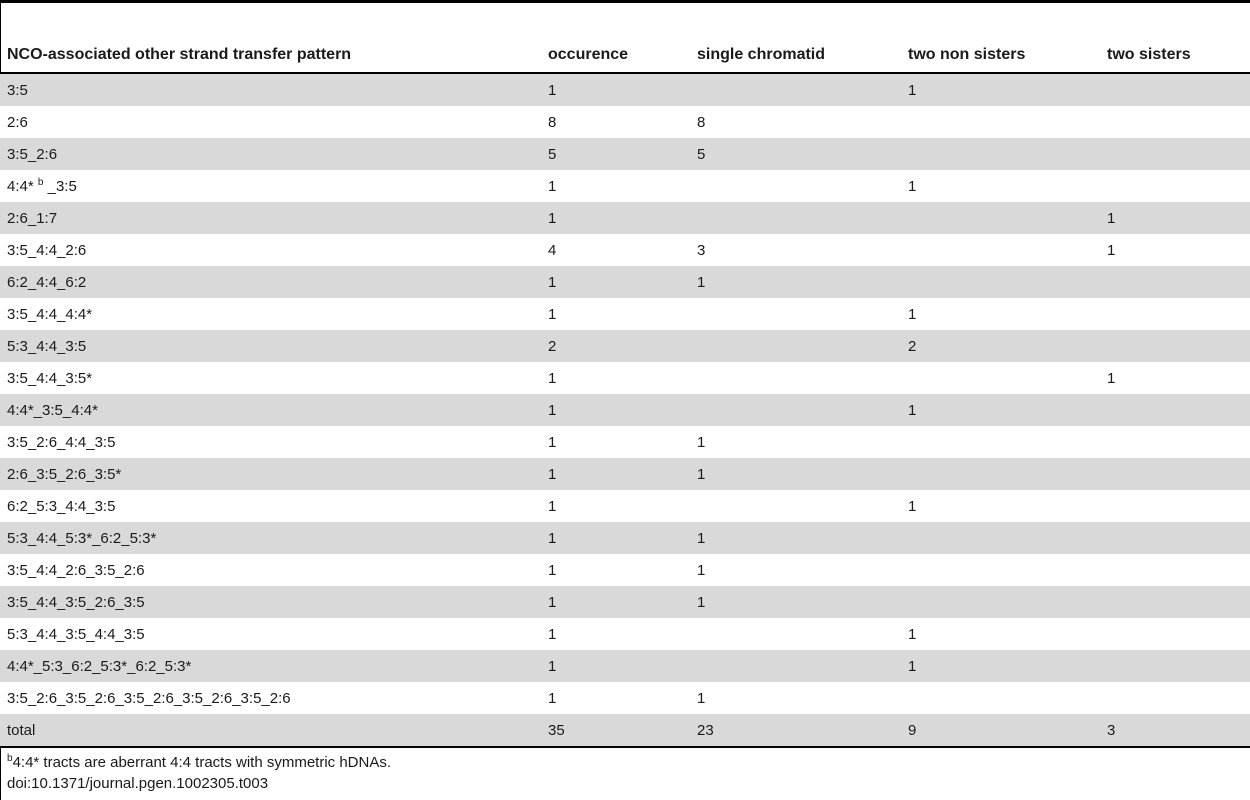 The height and width of the screenshot is (800, 1250). Describe the element at coordinates (76, 634) in the screenshot. I see `pattern-text: 5:3_4:4_3:5_4:4_3:5` at that location.